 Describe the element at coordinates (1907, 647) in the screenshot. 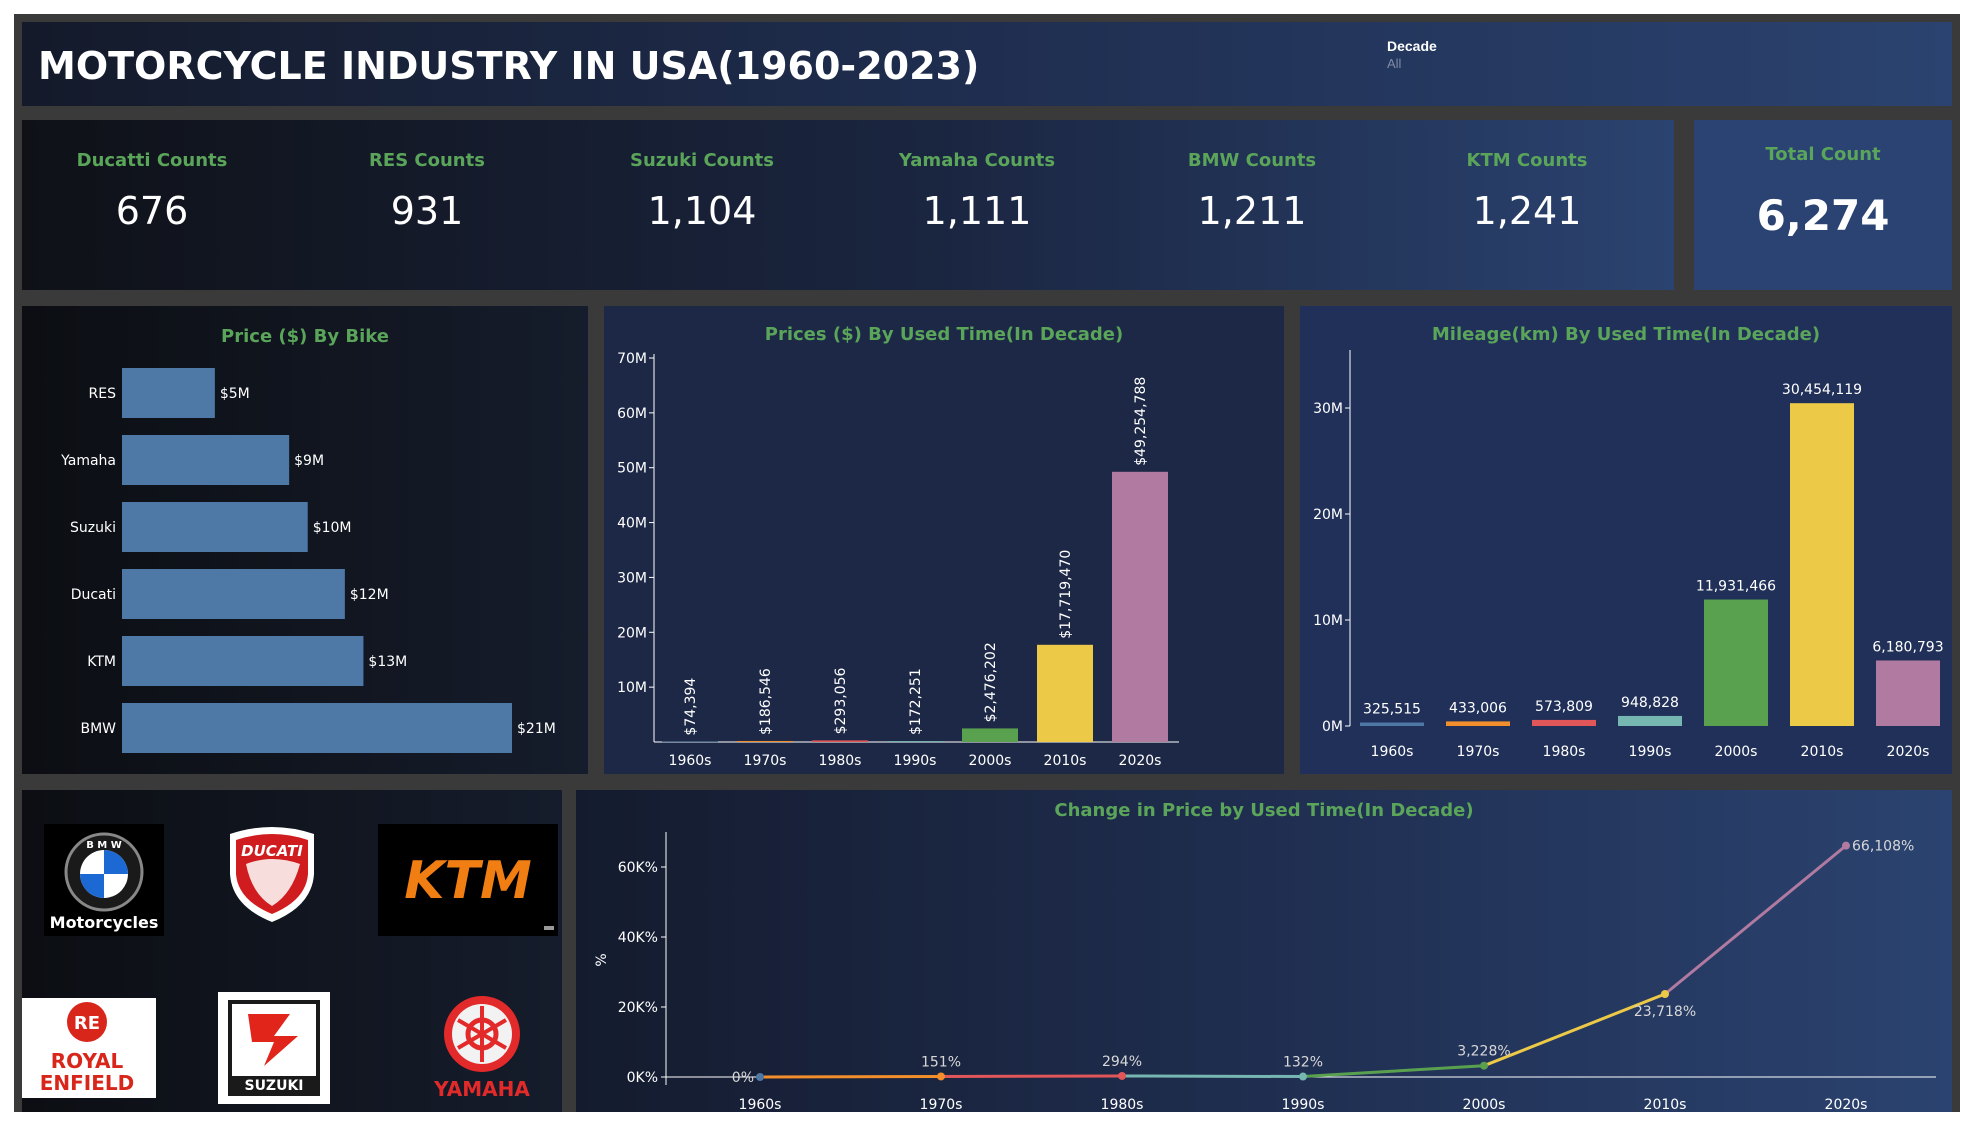

I see `data-label: 6,180,793` at that location.